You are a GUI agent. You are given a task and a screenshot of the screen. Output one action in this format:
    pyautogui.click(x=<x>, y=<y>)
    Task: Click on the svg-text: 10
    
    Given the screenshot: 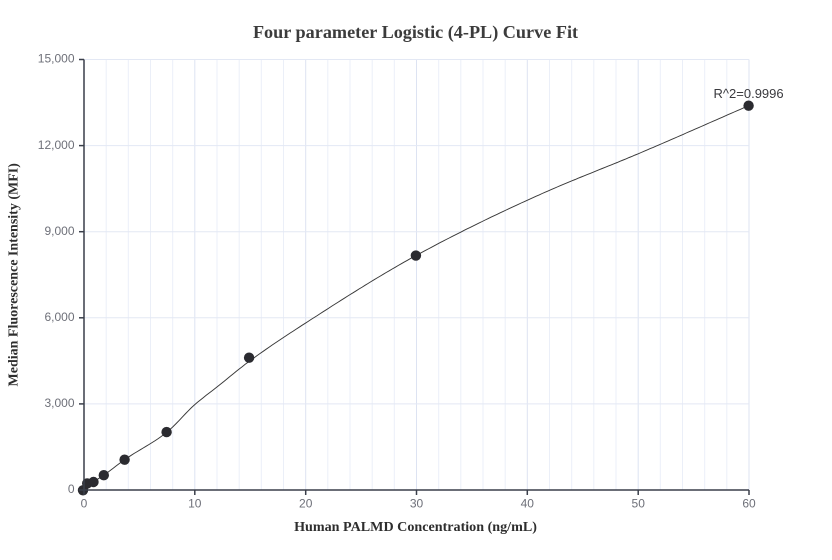 What is the action you would take?
    pyautogui.click(x=195, y=504)
    